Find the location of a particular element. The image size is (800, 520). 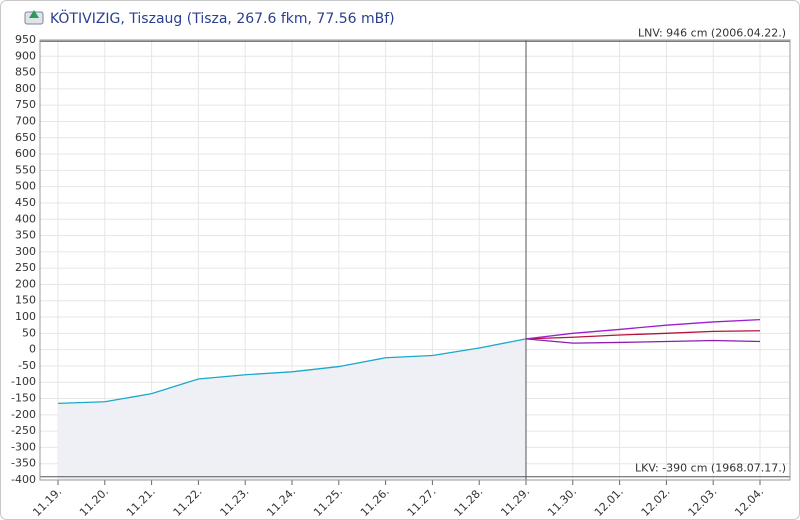

y-tick-label: 250 is located at coordinates (25, 267).